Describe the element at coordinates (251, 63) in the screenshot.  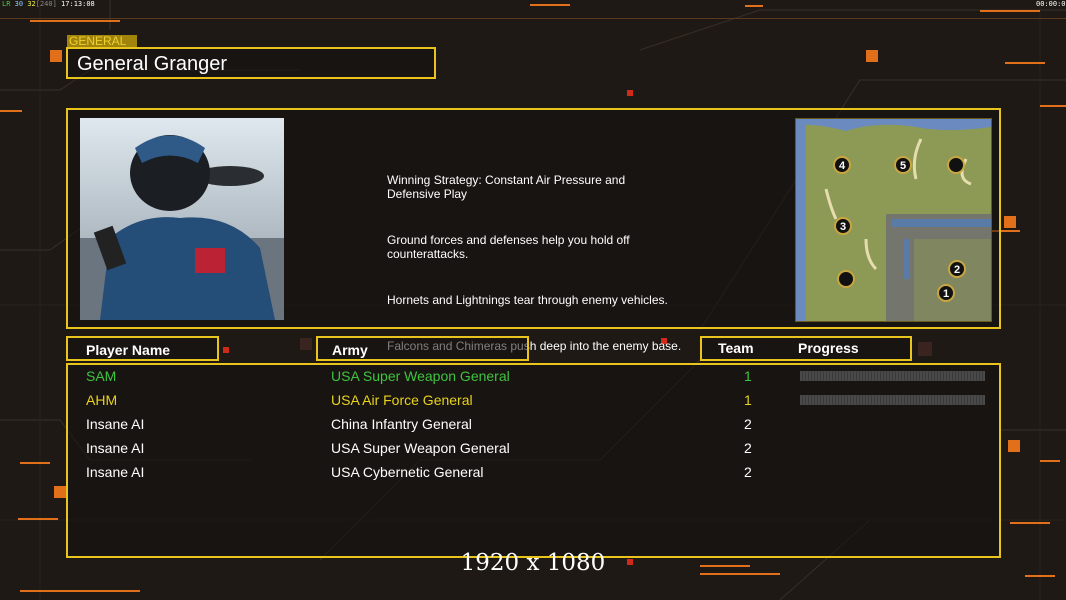
I see `general-title-box: General Granger` at that location.